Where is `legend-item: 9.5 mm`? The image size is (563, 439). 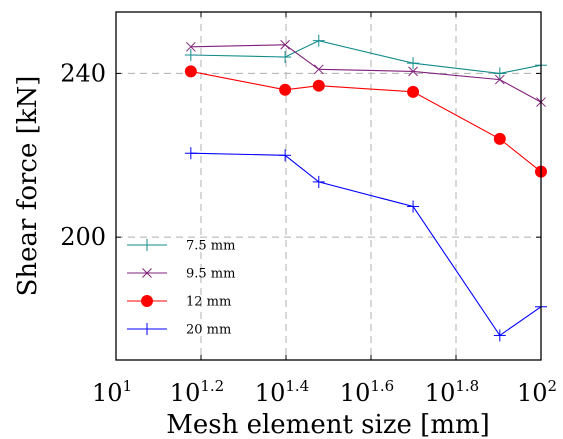 legend-item: 9.5 mm is located at coordinates (181, 274).